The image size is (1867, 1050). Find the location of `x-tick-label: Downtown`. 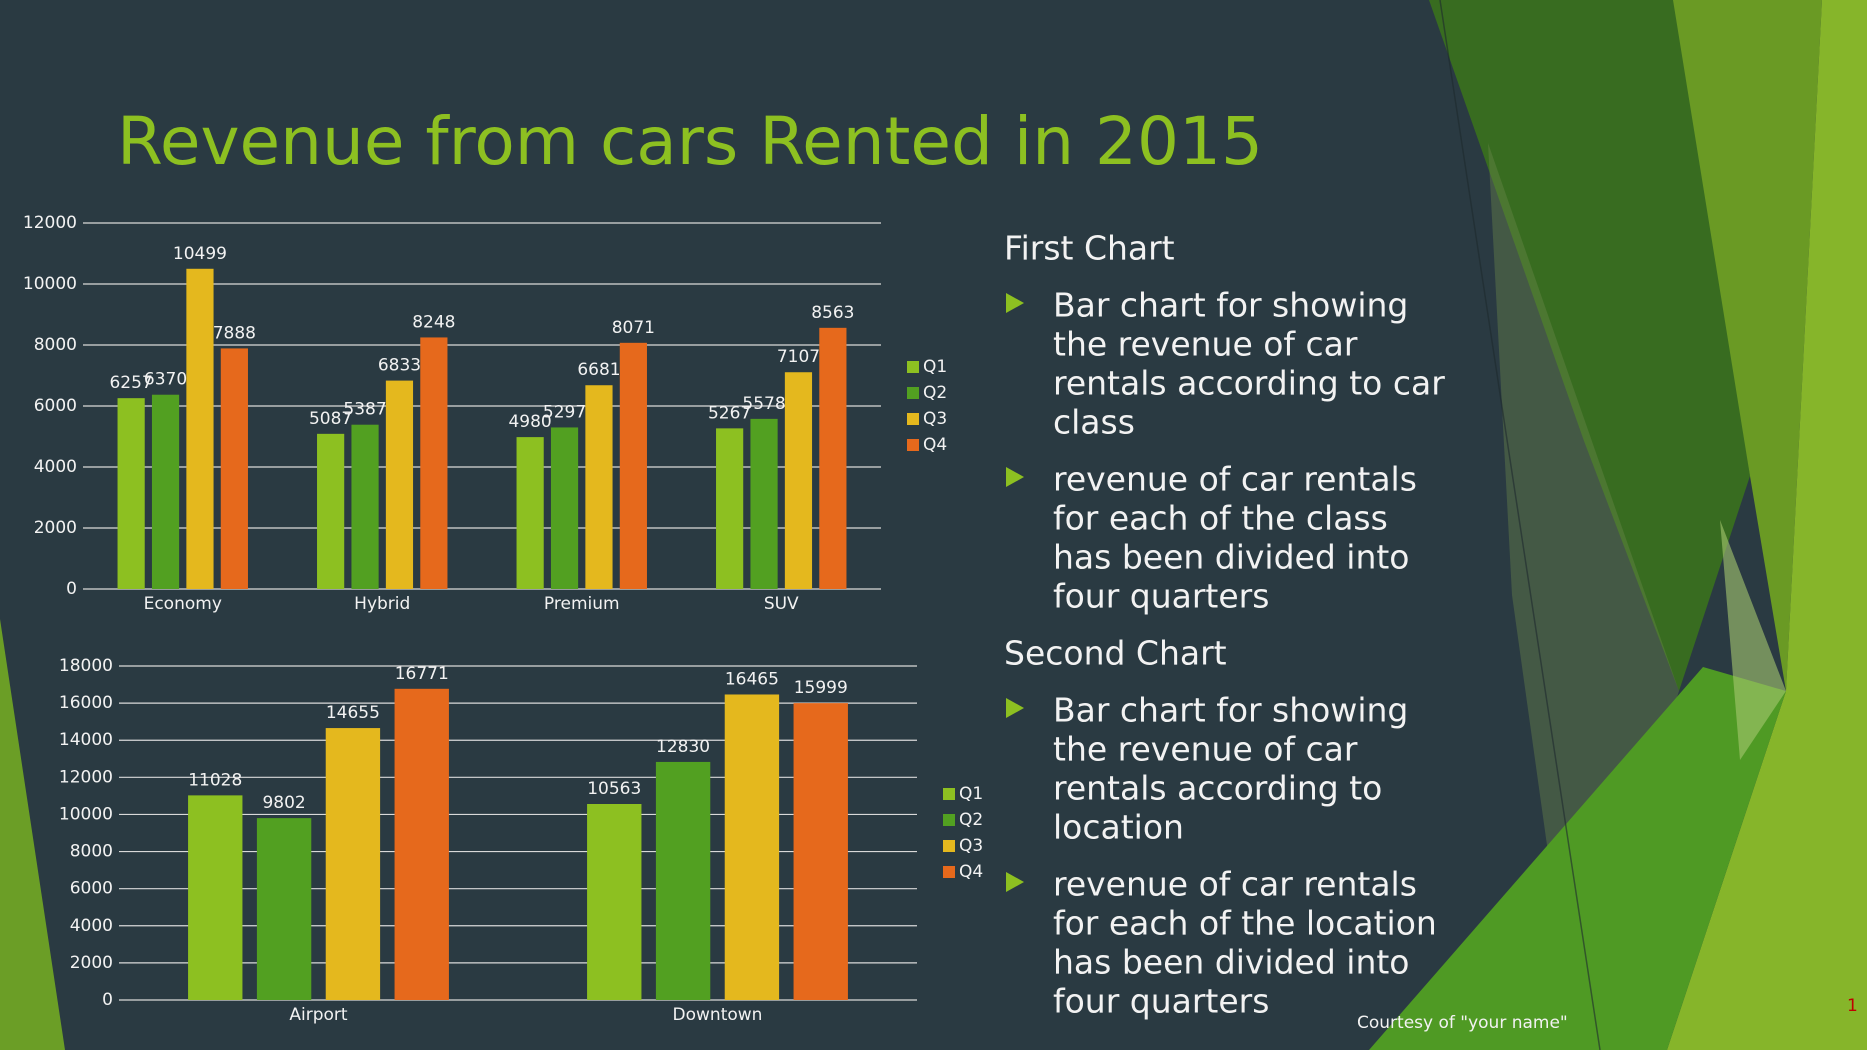

x-tick-label: Downtown is located at coordinates (718, 1015).